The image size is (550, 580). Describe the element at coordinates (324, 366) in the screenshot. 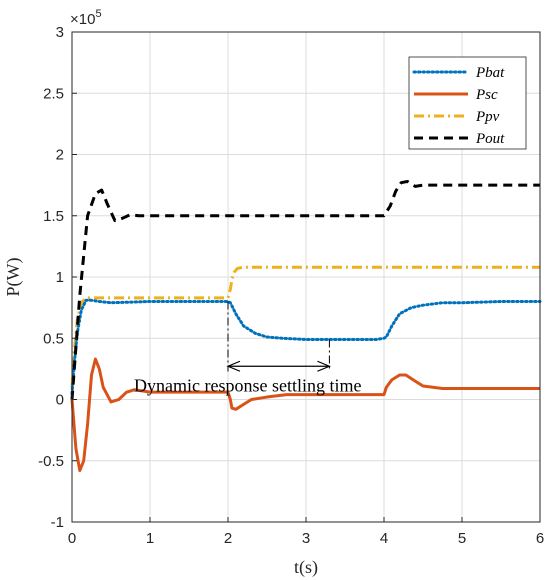

I see `annotation-arrowhead-right` at that location.